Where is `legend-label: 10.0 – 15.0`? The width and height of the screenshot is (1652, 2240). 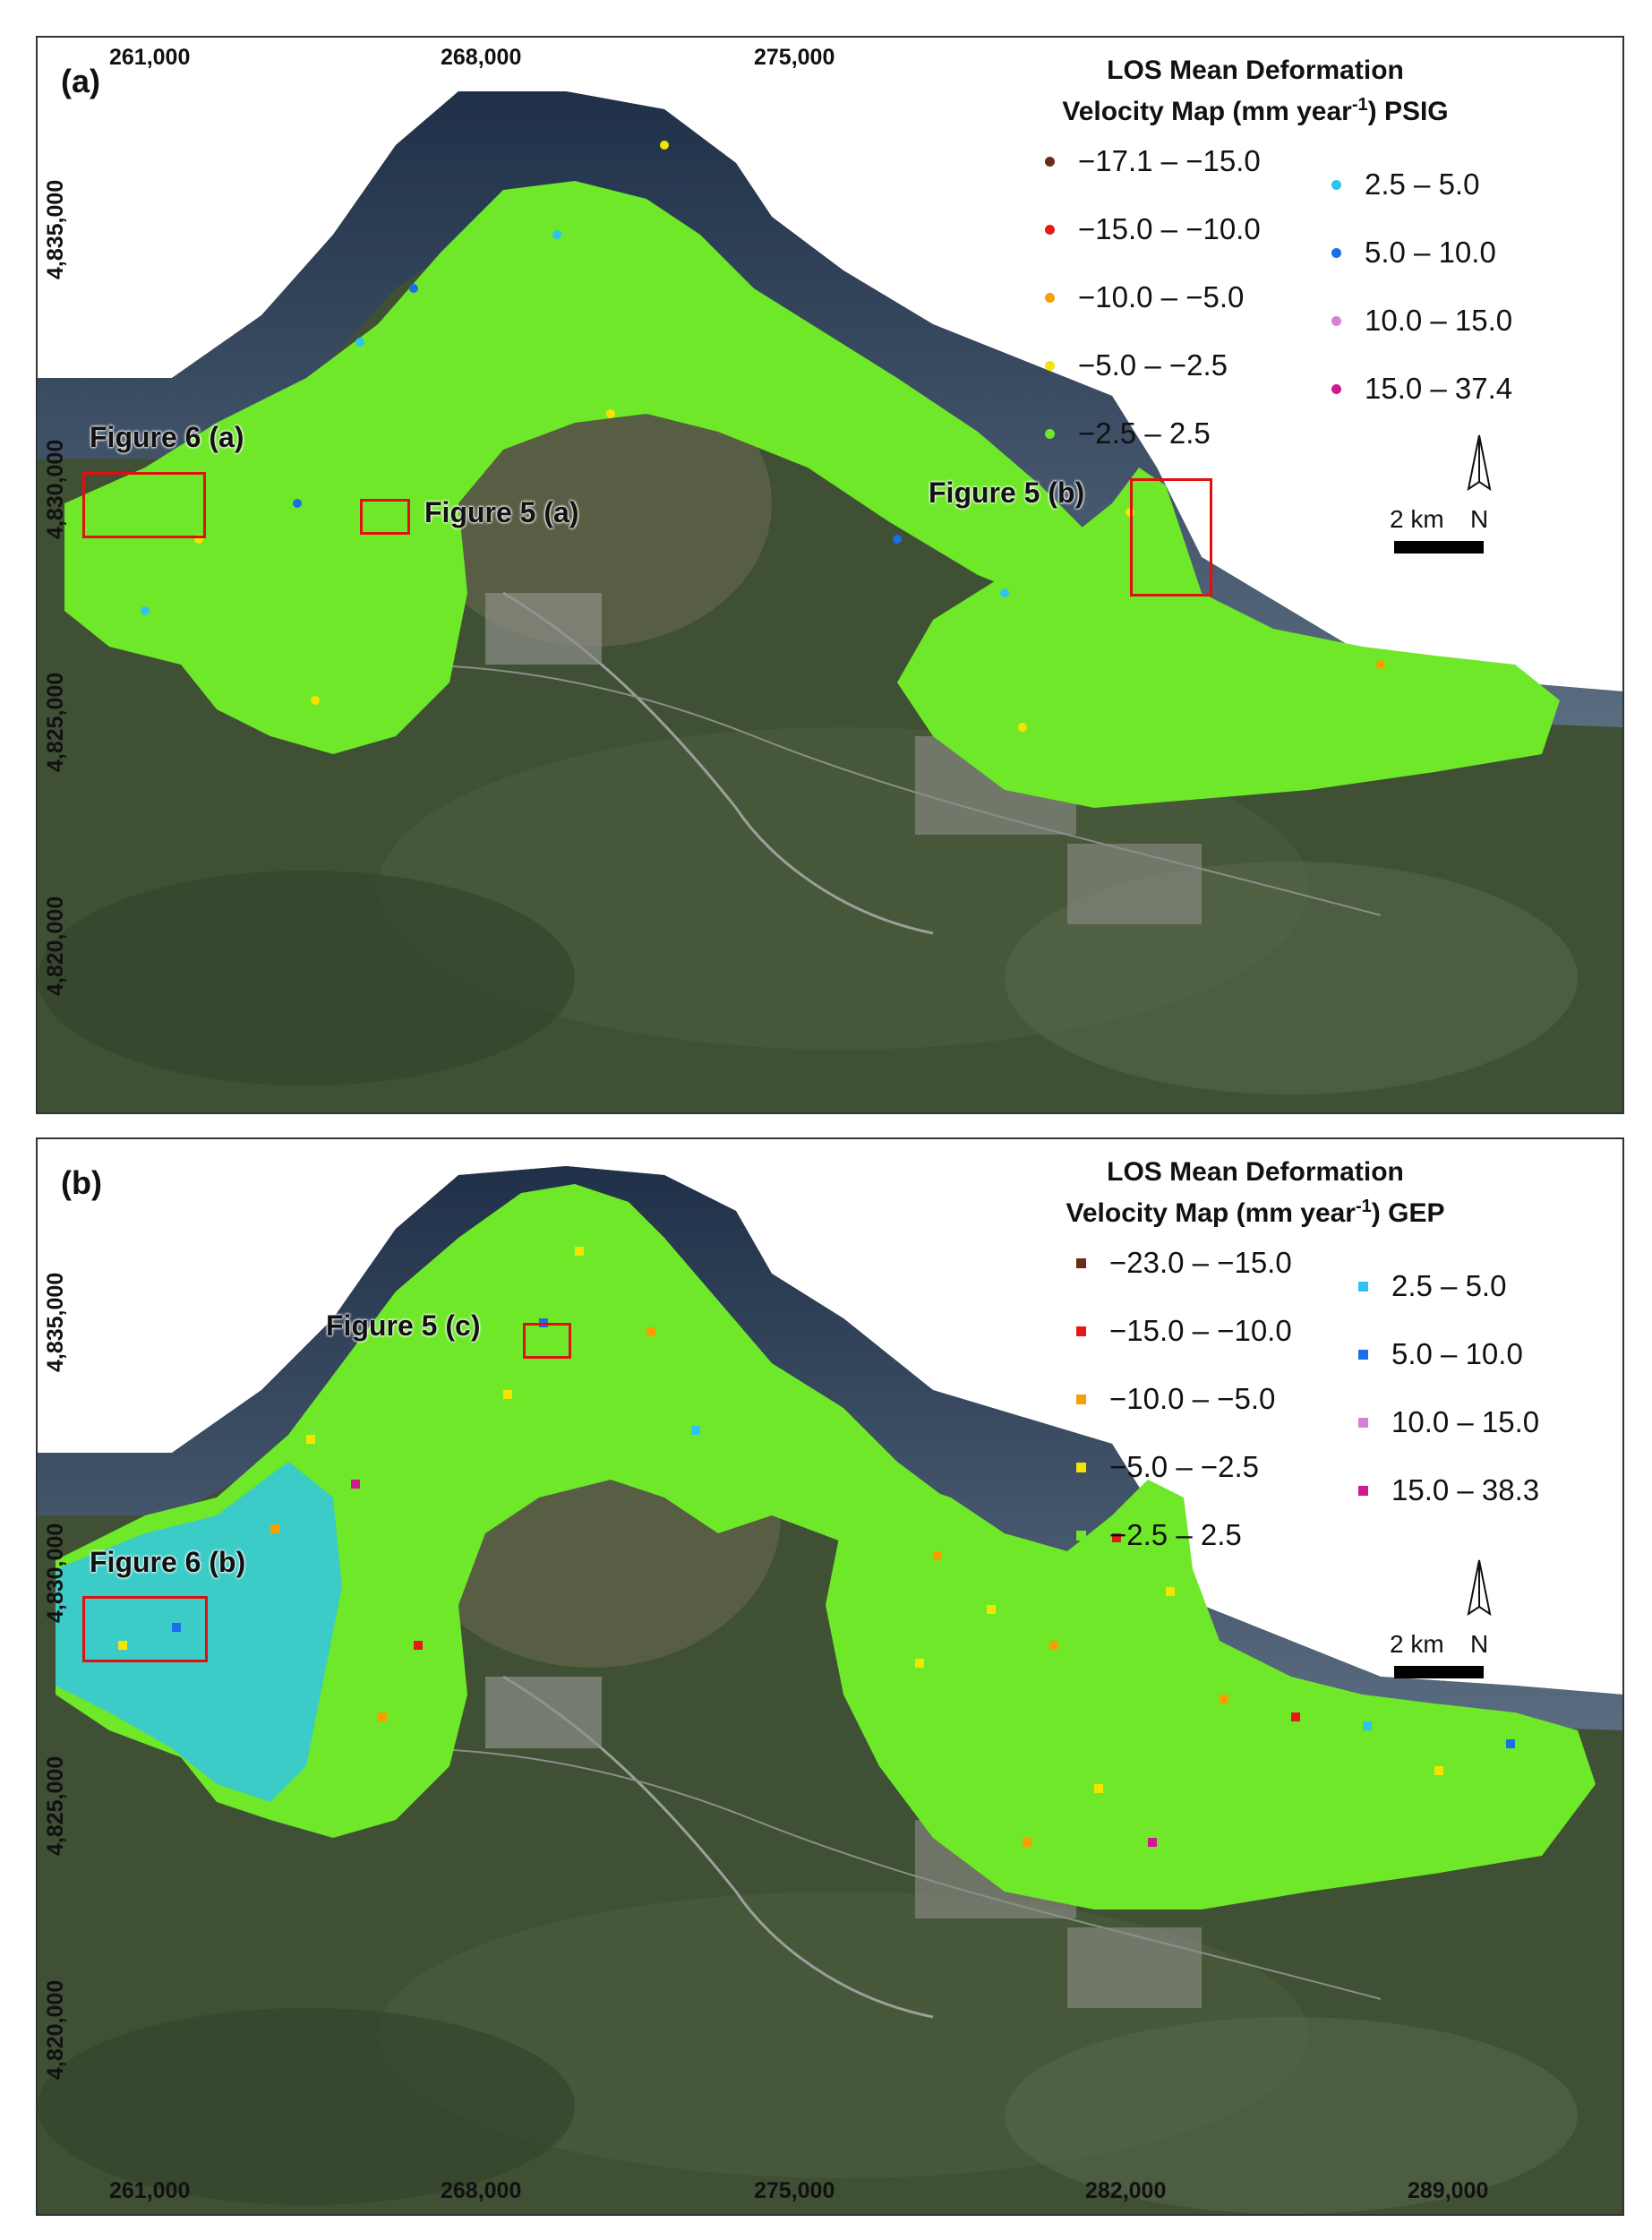 legend-label: 10.0 – 15.0 is located at coordinates (1465, 1422).